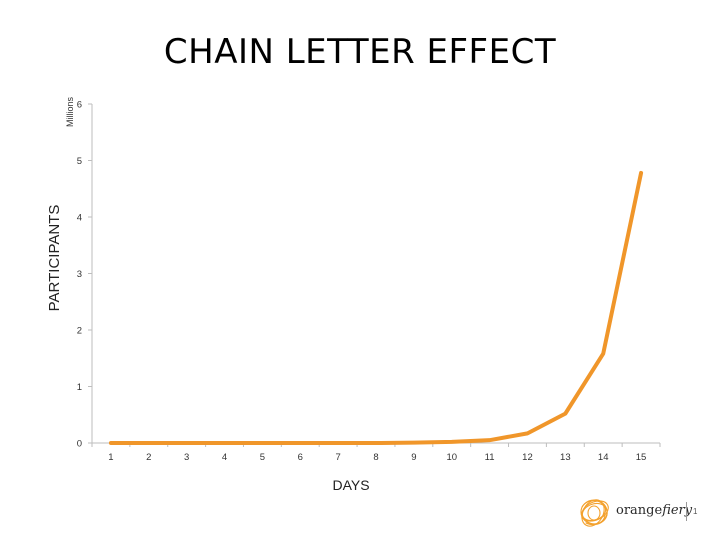  I want to click on y-tick-label: 5, so click(79, 161).